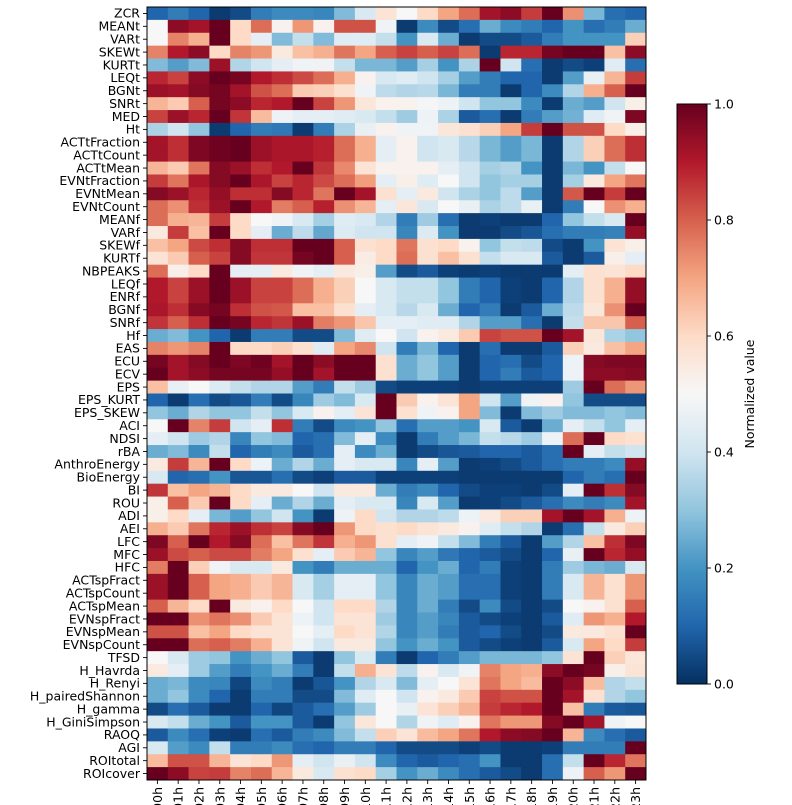 The height and width of the screenshot is (805, 792). Describe the element at coordinates (126, 283) in the screenshot. I see `y-tick-label: LEQf` at that location.